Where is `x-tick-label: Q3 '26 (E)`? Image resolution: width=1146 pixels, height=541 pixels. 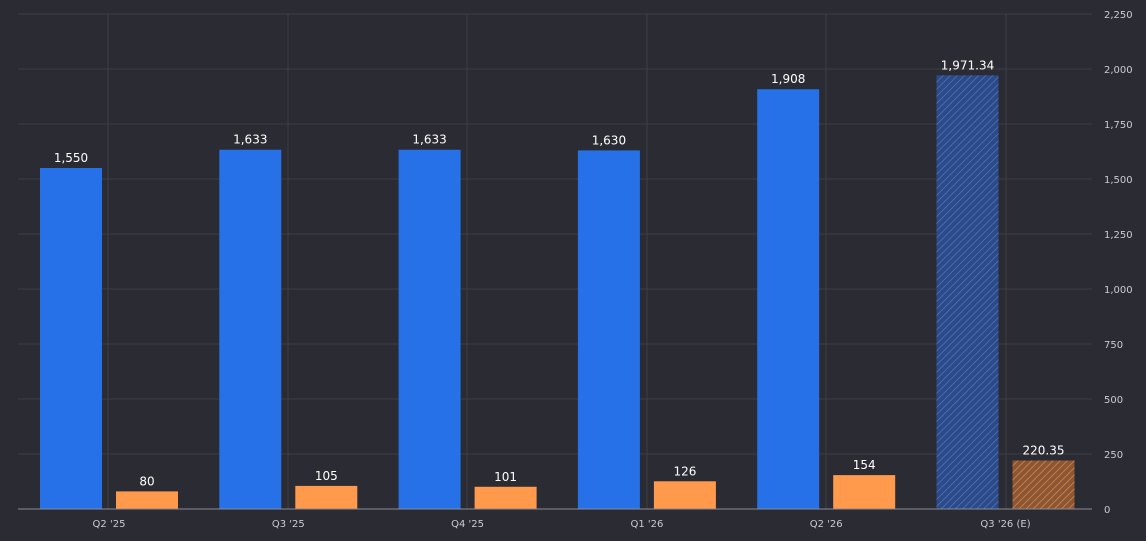 x-tick-label: Q3 '26 (E) is located at coordinates (1005, 524).